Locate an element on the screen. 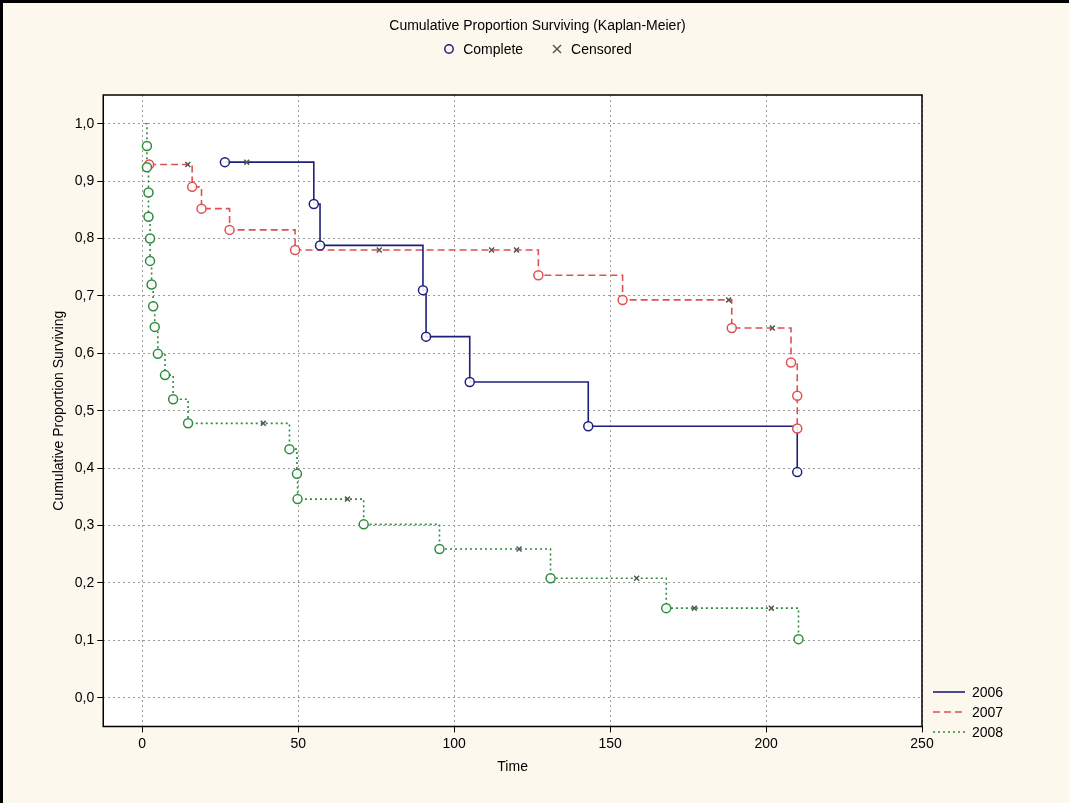 This screenshot has height=803, width=1069. y-tick-label: 0,7 is located at coordinates (84, 294).